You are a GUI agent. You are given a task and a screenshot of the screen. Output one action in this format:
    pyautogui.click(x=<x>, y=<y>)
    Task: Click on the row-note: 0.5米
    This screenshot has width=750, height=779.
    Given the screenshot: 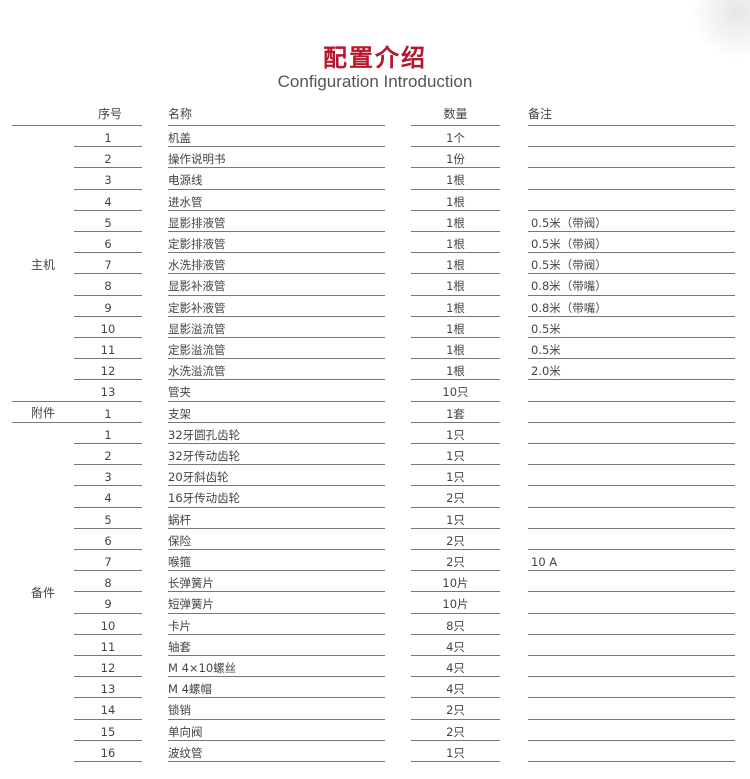 What is the action you would take?
    pyautogui.click(x=631, y=327)
    